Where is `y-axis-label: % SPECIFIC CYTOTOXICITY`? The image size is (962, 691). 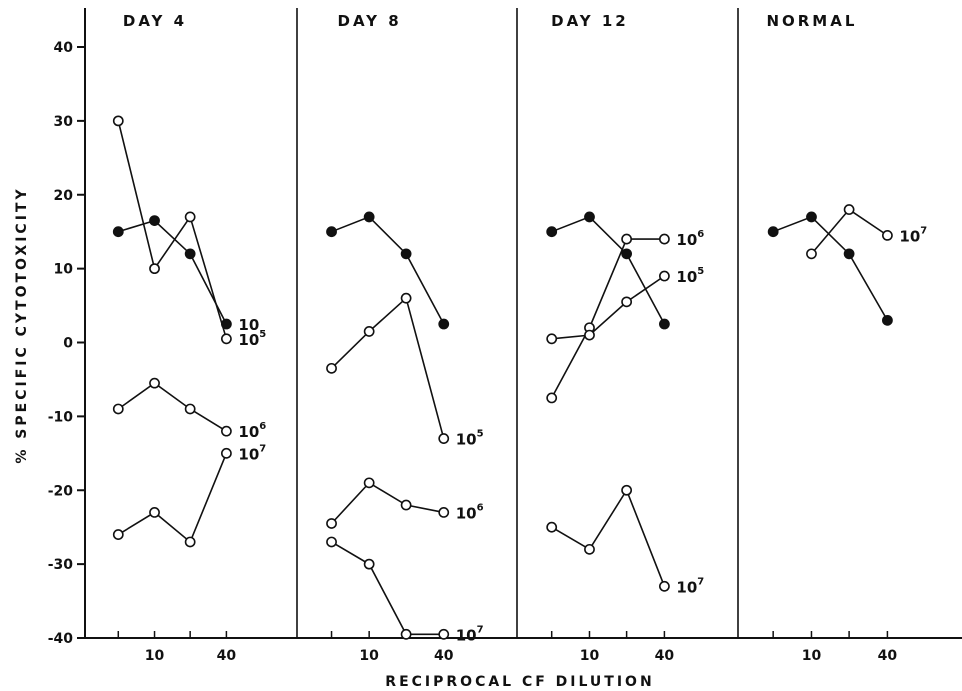
y-axis-label: % SPECIFIC CYTOTOXICITY is located at coordinates (22, 324).